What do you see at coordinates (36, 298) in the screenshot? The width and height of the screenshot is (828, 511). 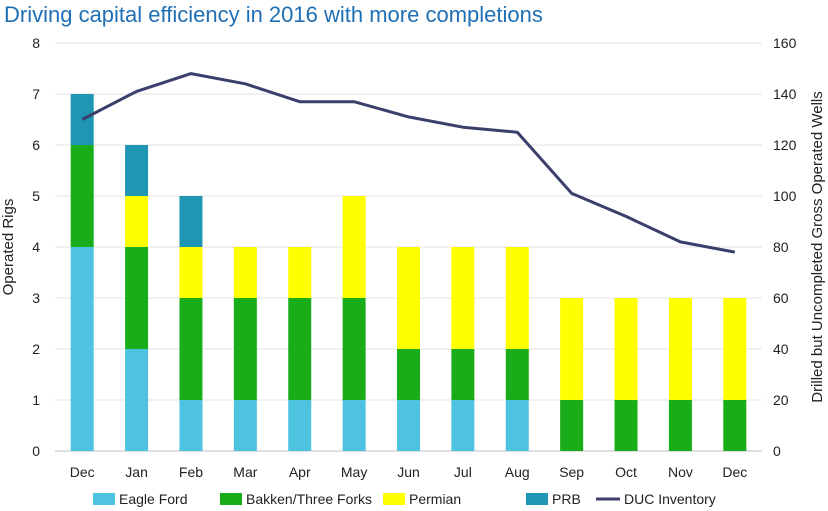 I see `y-tick-label: 3` at bounding box center [36, 298].